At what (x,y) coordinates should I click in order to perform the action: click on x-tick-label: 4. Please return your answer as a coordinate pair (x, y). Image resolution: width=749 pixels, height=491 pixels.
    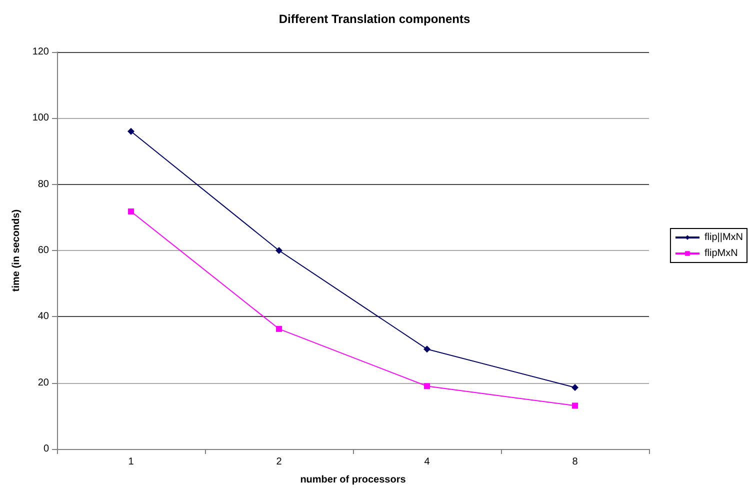
    Looking at the image, I should click on (427, 462).